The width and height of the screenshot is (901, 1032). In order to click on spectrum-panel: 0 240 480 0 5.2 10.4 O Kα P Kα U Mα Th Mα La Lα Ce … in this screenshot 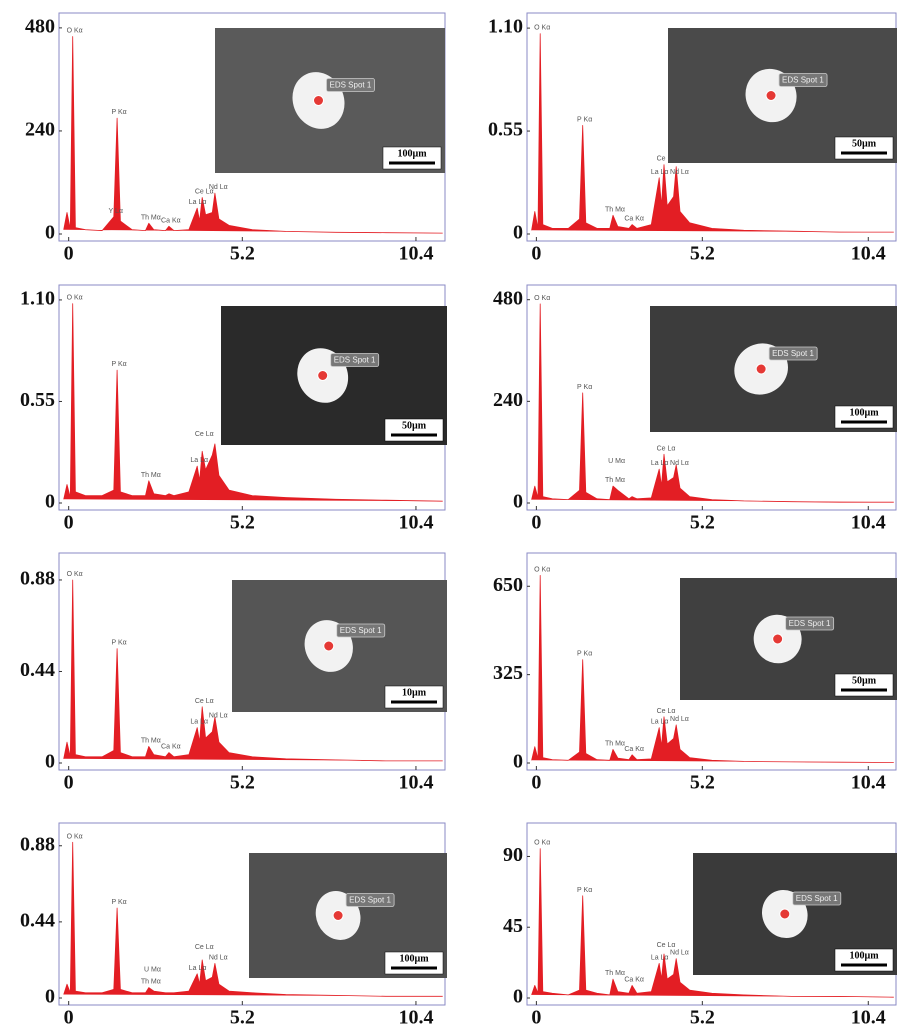, I will do `click(695, 409)`.